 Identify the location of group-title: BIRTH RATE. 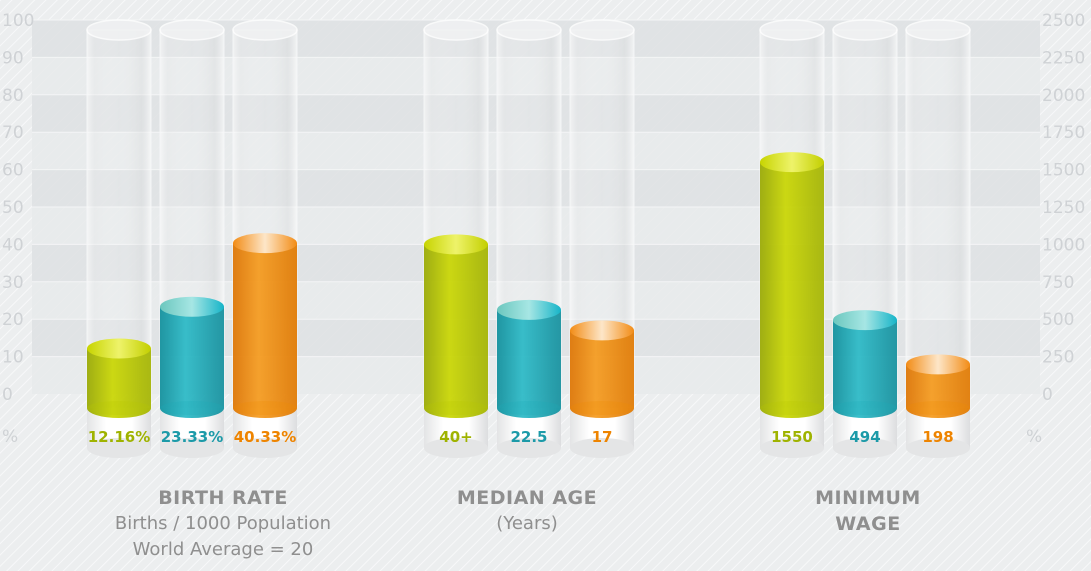
(223, 498).